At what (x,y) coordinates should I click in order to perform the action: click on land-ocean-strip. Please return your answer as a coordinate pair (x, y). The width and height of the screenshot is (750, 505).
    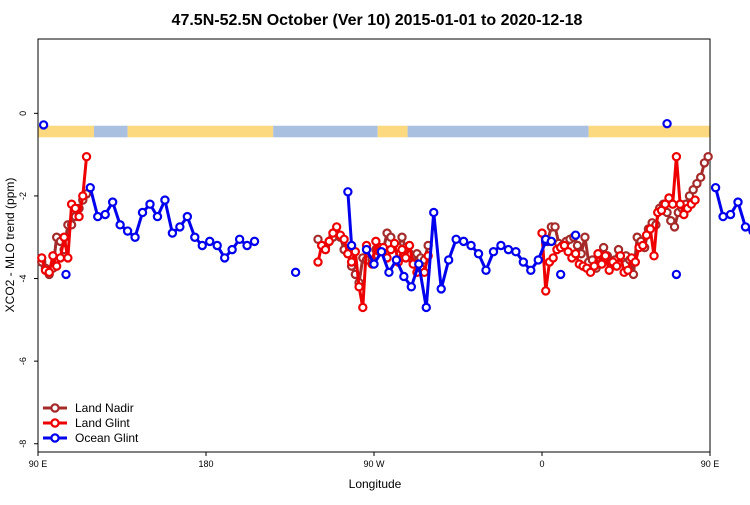
    Looking at the image, I should click on (374, 131).